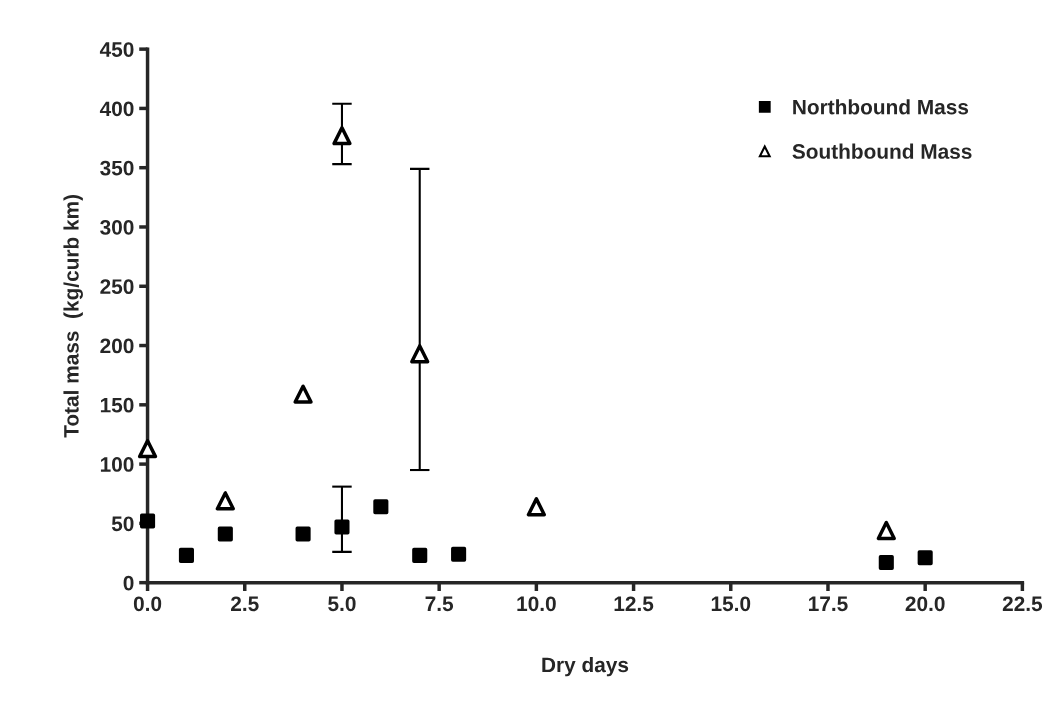  What do you see at coordinates (117, 287) in the screenshot?
I see `y-tick-label: 250` at bounding box center [117, 287].